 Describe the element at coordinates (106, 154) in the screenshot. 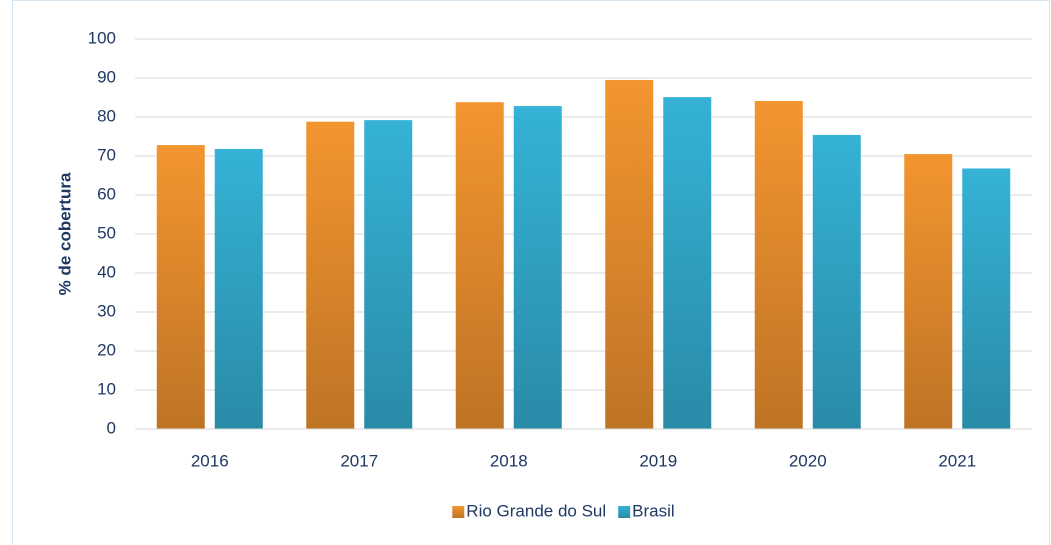

I see `y-tick-label: 70` at that location.